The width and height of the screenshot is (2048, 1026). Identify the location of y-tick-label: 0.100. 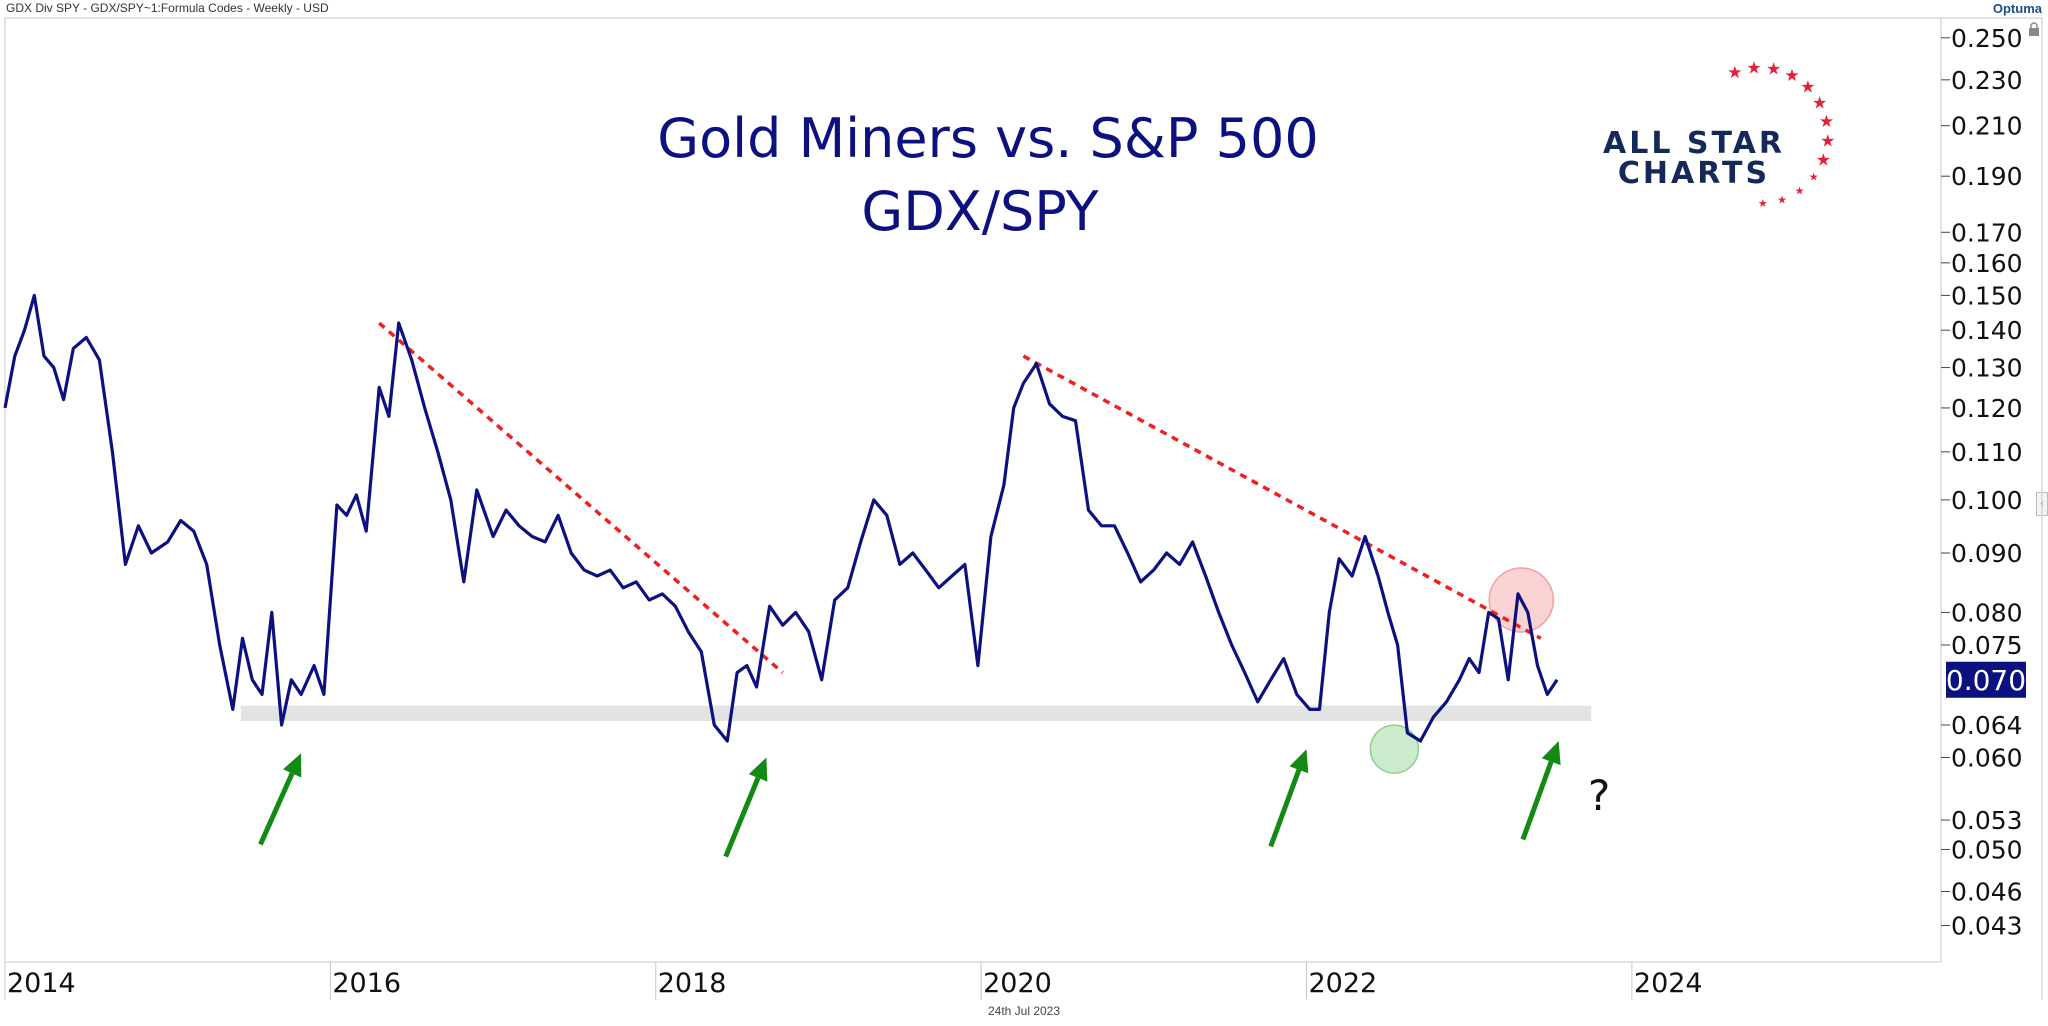
(1987, 500).